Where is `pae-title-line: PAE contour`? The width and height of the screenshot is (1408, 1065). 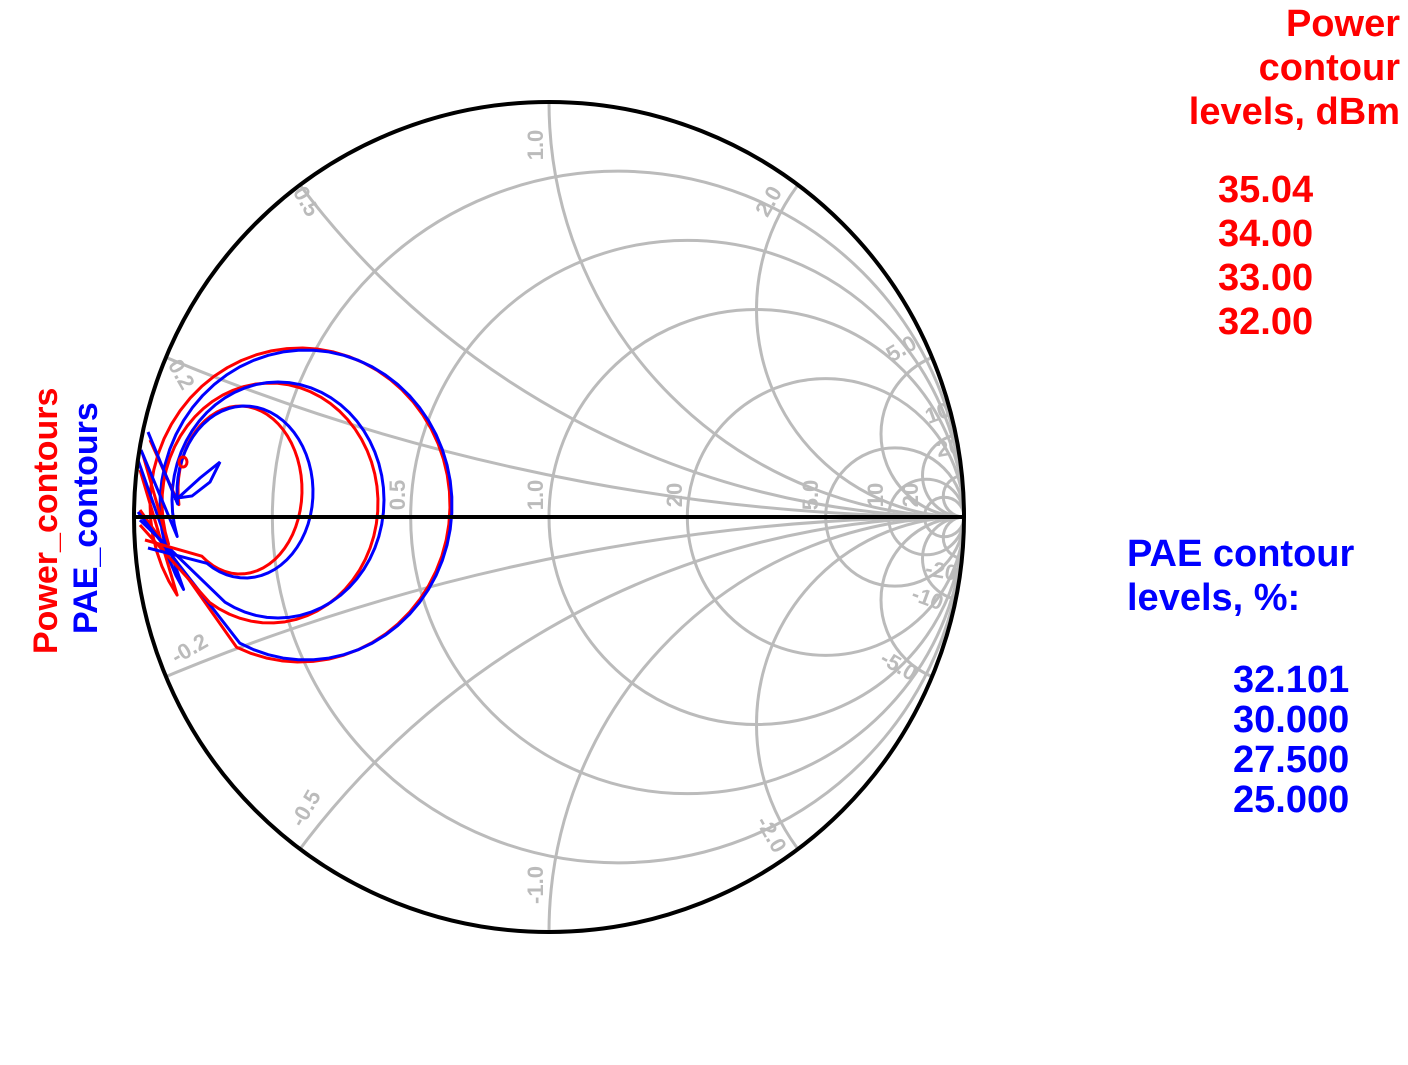 pae-title-line: PAE contour is located at coordinates (1241, 554).